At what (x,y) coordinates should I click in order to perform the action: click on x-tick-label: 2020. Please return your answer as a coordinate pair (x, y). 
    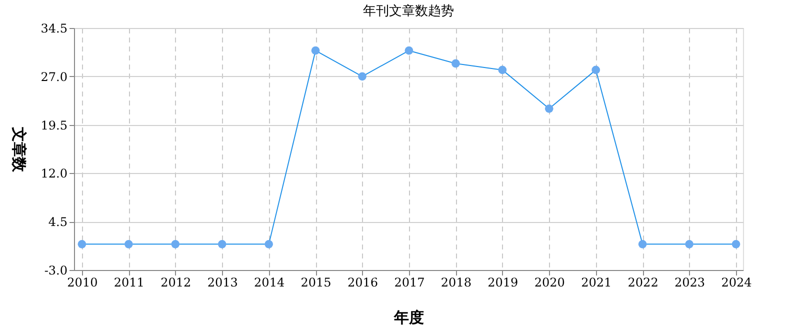
    Looking at the image, I should click on (549, 283).